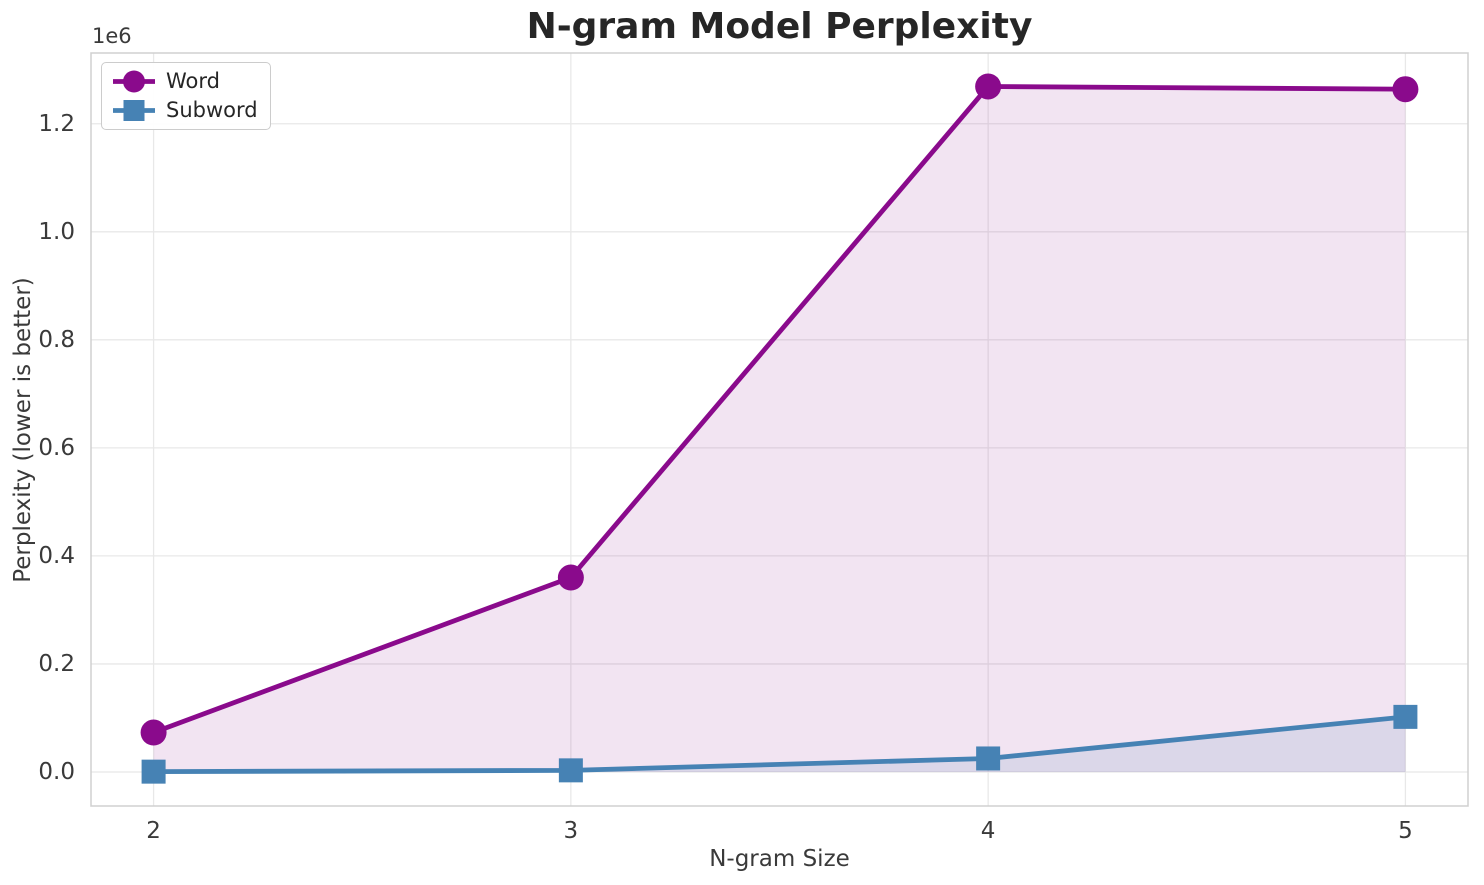 The width and height of the screenshot is (1484, 885). Describe the element at coordinates (56, 123) in the screenshot. I see `y-tick-label-1.2: 1.2` at that location.